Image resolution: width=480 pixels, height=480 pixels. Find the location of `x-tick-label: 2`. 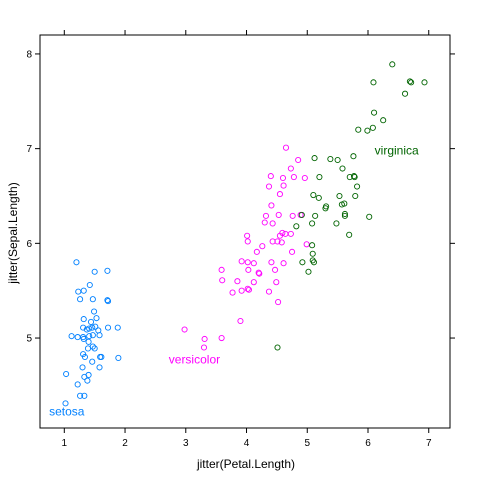

x-tick-label: 2 is located at coordinates (125, 443).